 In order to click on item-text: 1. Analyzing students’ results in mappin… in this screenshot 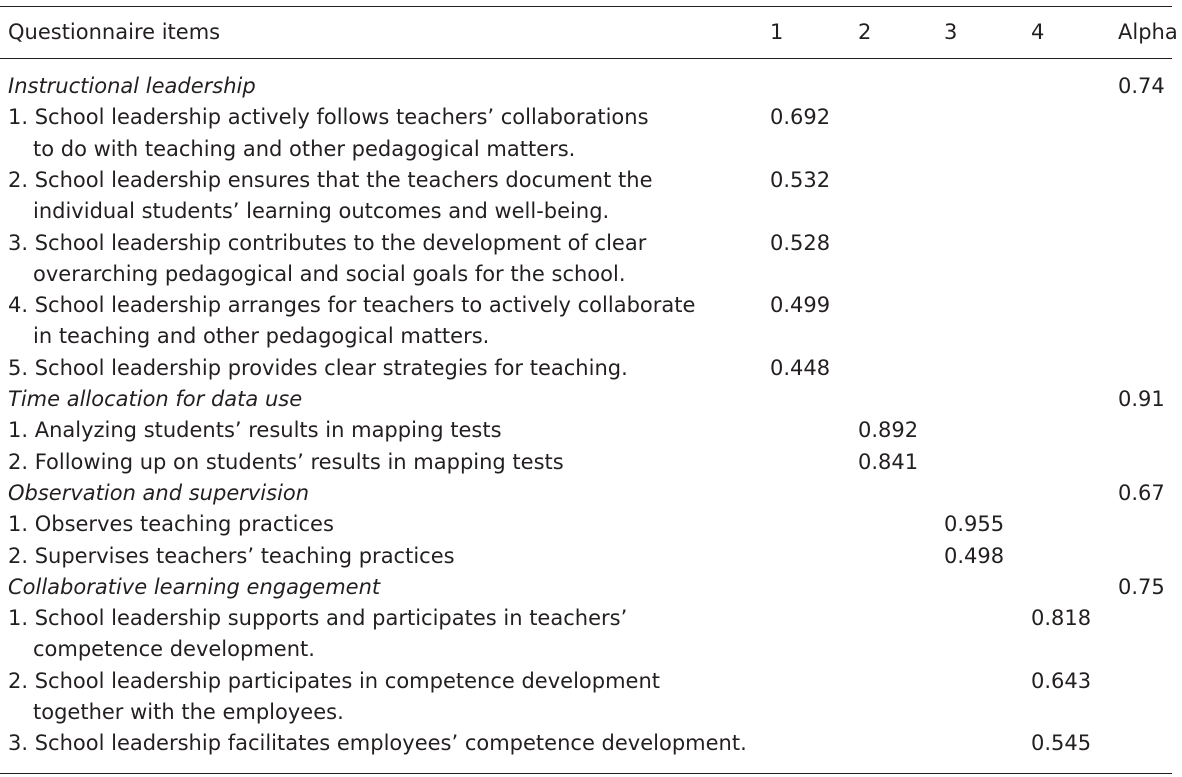, I will do `click(255, 430)`.